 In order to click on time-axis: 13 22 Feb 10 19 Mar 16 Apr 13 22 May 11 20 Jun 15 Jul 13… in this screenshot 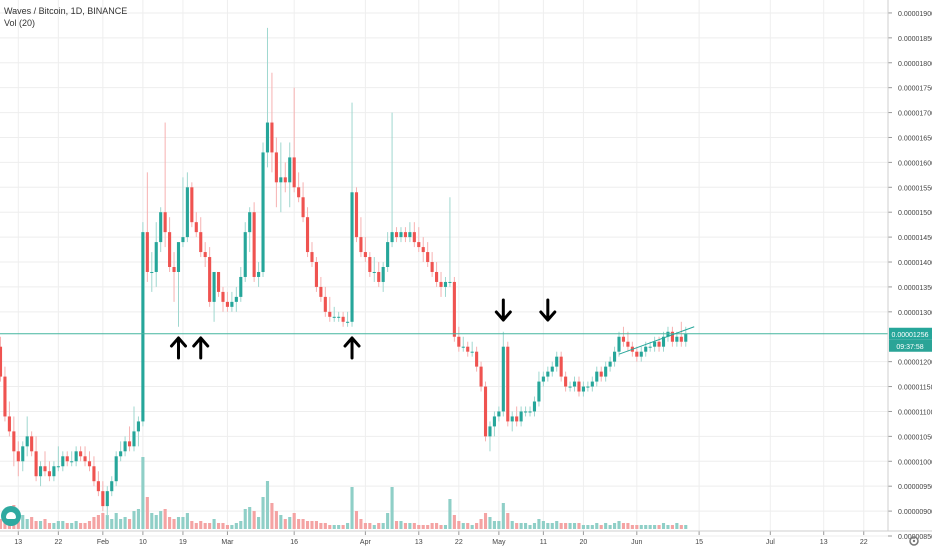, I will do `click(466, 538)`.